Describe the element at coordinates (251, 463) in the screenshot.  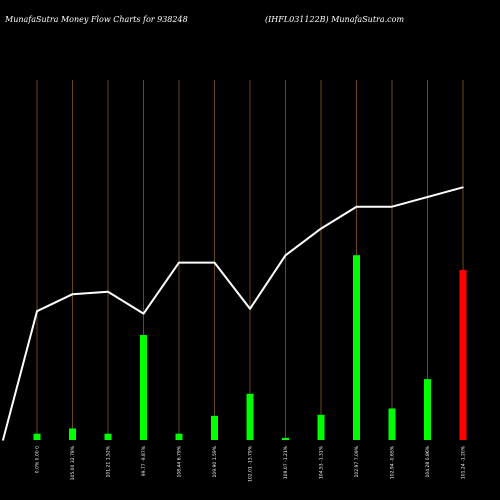
I see `x-tick-label: 102.01 -13.79%` at that location.